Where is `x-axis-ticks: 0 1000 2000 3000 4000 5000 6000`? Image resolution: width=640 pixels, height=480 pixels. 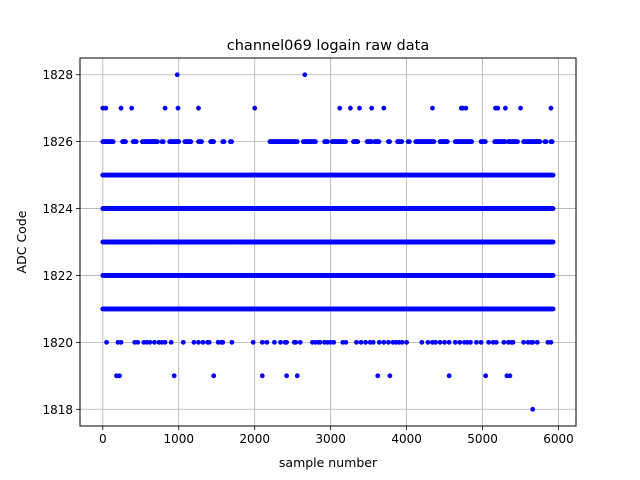 x-axis-ticks: 0 1000 2000 3000 4000 5000 6000 is located at coordinates (336, 436).